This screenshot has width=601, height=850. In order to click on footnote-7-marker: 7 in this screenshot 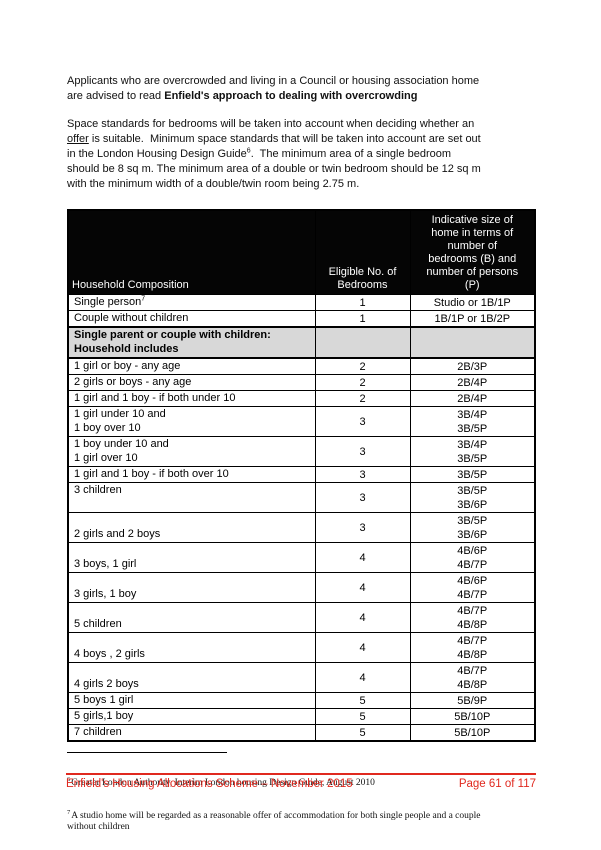, I will do `click(69, 812)`.